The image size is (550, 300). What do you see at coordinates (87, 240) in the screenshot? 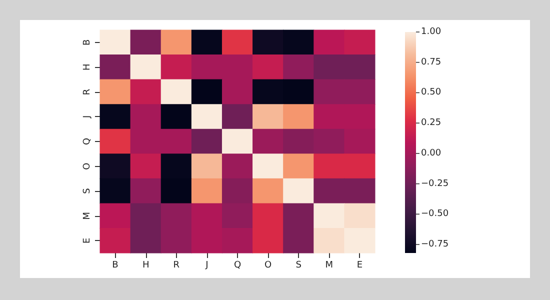
I see `y-tick-label: E` at bounding box center [87, 240].